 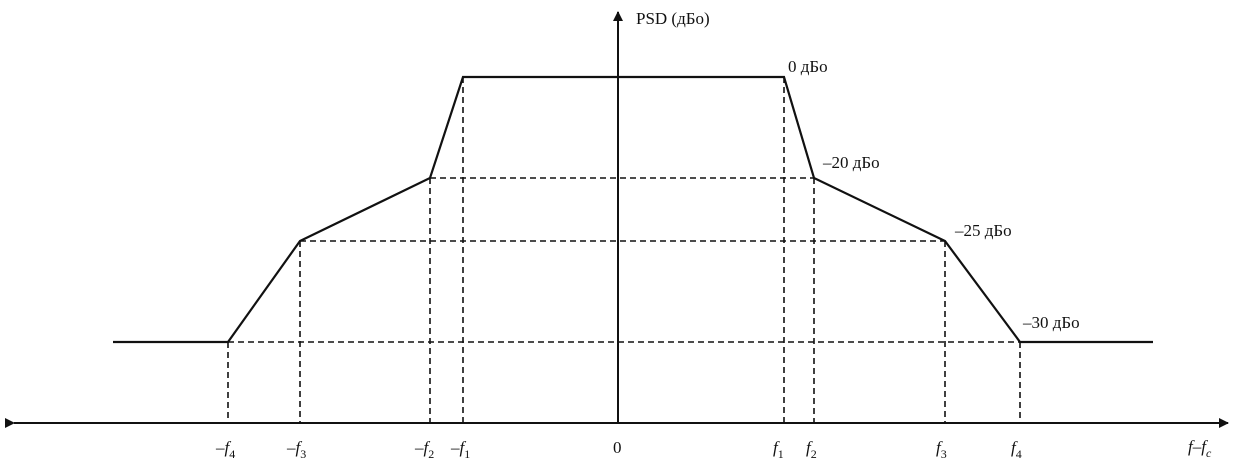 What do you see at coordinates (424, 449) in the screenshot?
I see `tick-neg-f2: –f2` at bounding box center [424, 449].